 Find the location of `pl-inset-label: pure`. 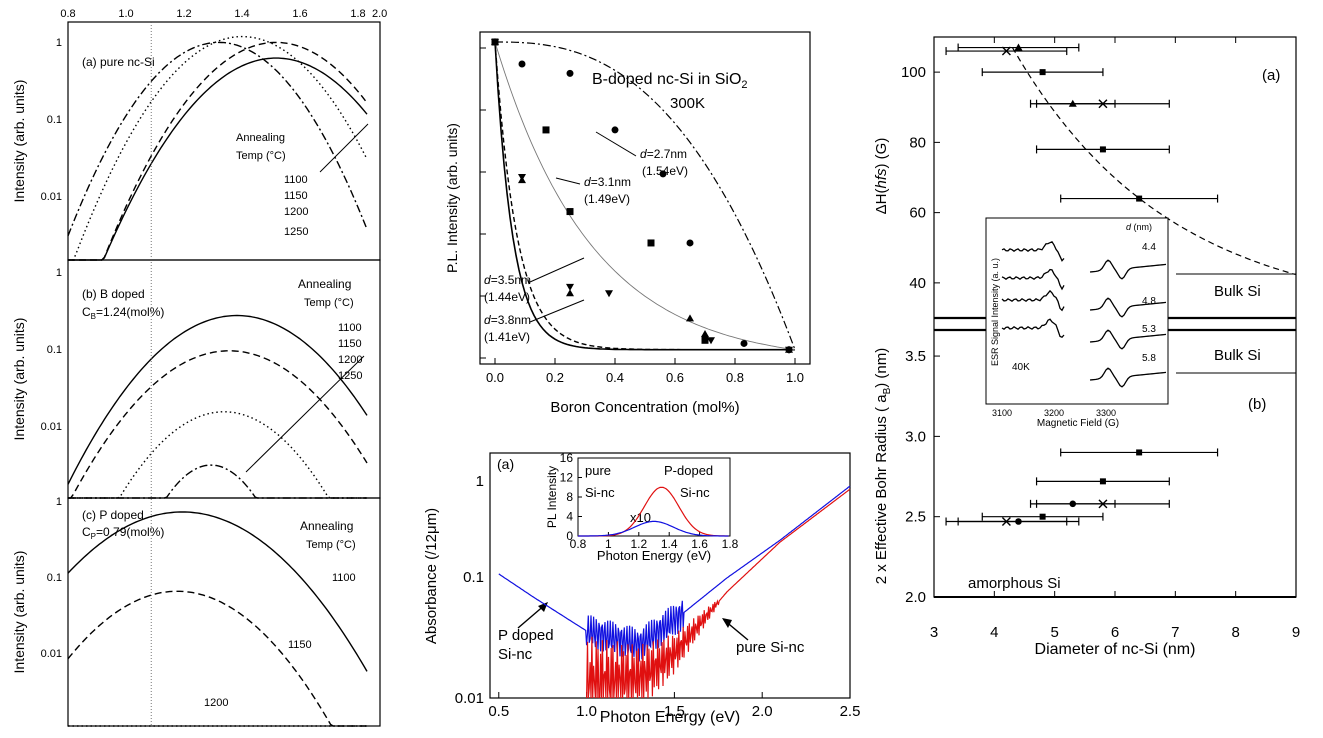

pl-inset-label: pure is located at coordinates (598, 470).